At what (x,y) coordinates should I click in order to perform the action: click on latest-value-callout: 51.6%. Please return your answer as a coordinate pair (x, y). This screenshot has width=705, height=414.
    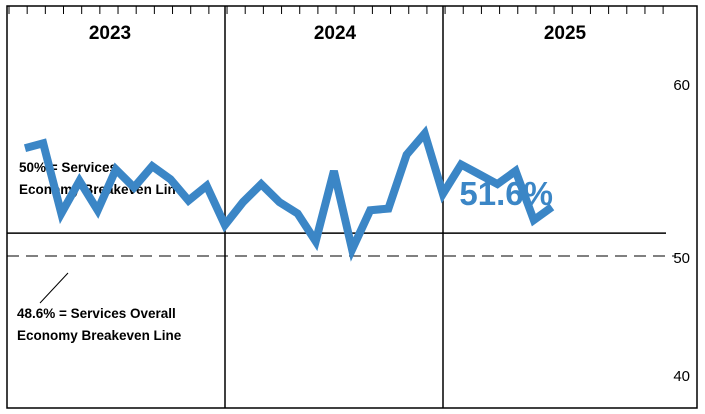
    Looking at the image, I should click on (506, 193).